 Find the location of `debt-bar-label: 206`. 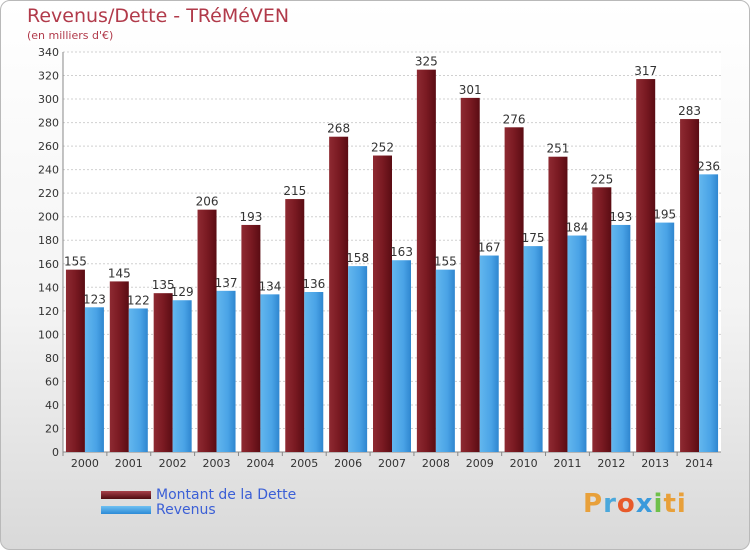

debt-bar-label: 206 is located at coordinates (207, 202).